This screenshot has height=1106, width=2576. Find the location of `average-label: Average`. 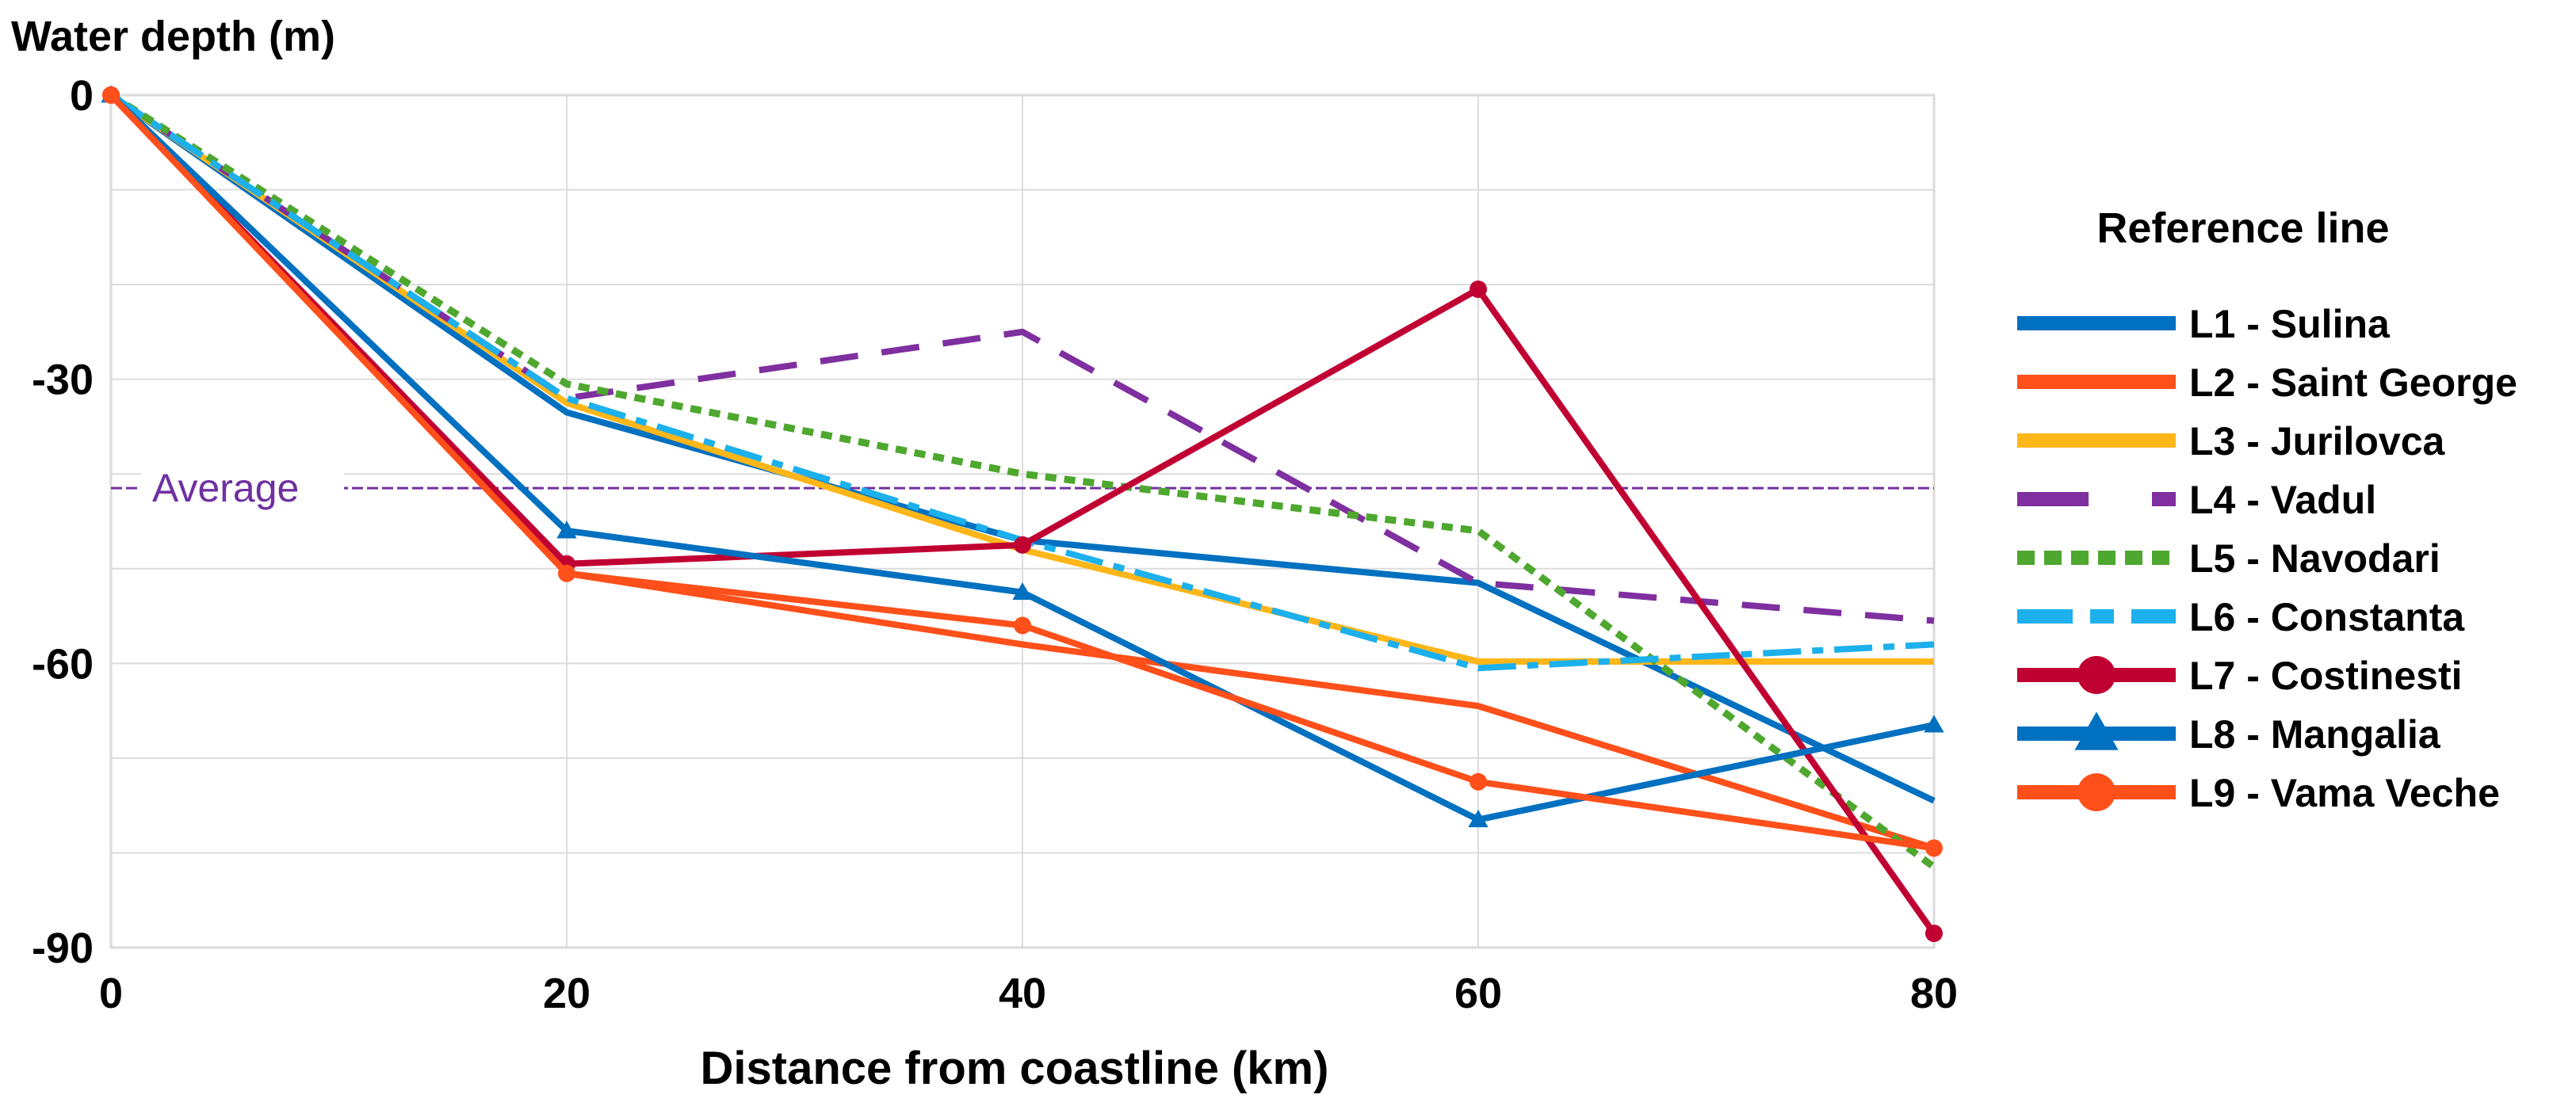

average-label: Average is located at coordinates (226, 488).